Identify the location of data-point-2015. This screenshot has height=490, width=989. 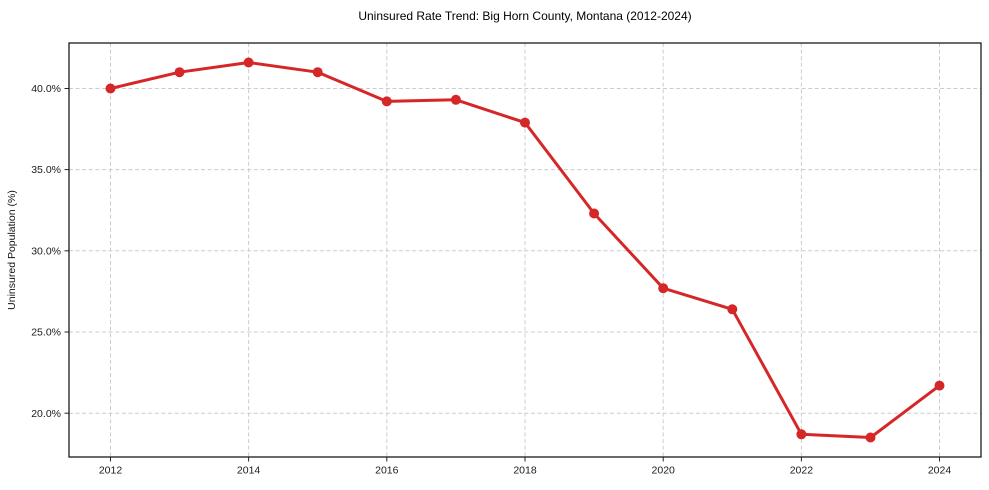
(317, 72).